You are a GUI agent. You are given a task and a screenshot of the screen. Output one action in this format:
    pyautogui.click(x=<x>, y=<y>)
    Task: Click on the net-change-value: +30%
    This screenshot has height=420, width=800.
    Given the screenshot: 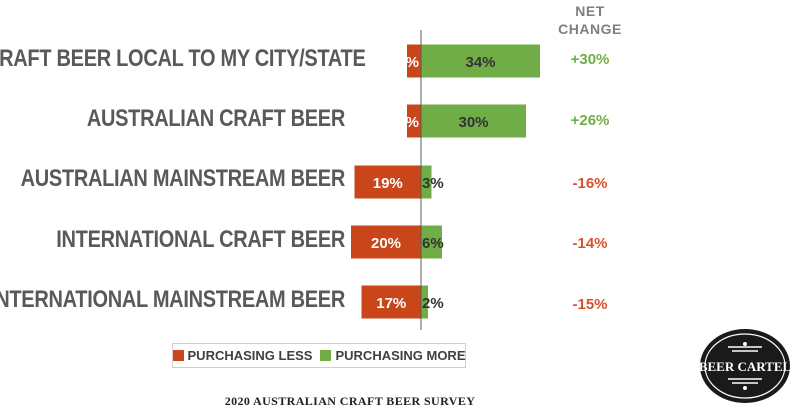 What is the action you would take?
    pyautogui.click(x=590, y=59)
    